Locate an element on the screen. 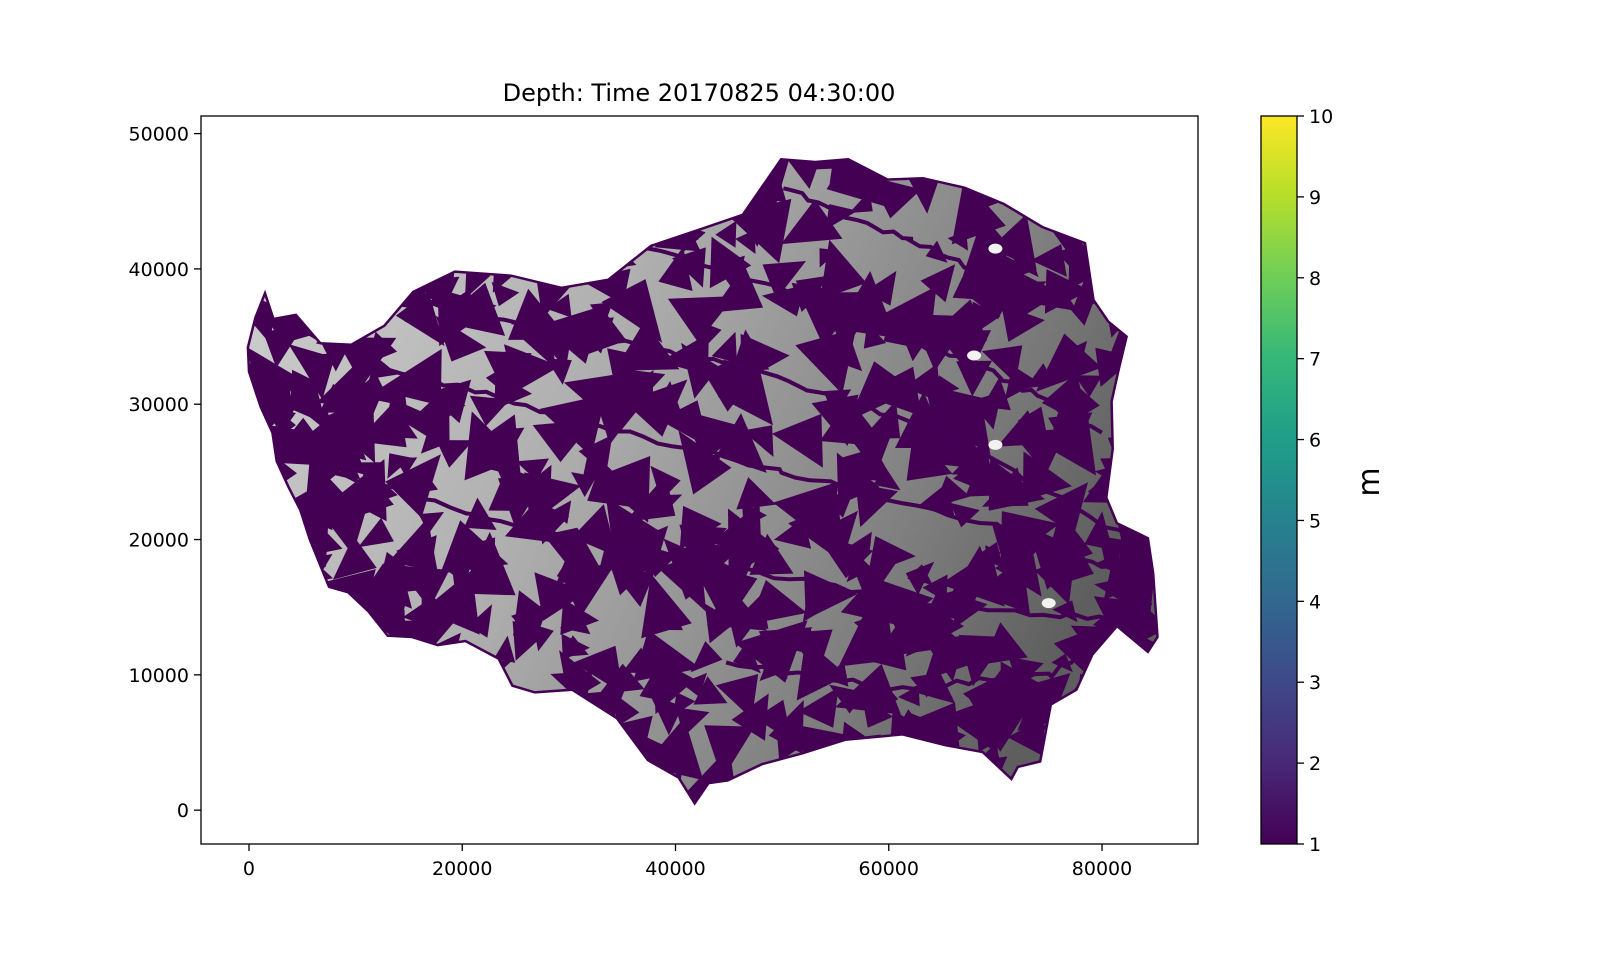 The image size is (1600, 960). colorbar-tick-label: 6 is located at coordinates (1315, 441).